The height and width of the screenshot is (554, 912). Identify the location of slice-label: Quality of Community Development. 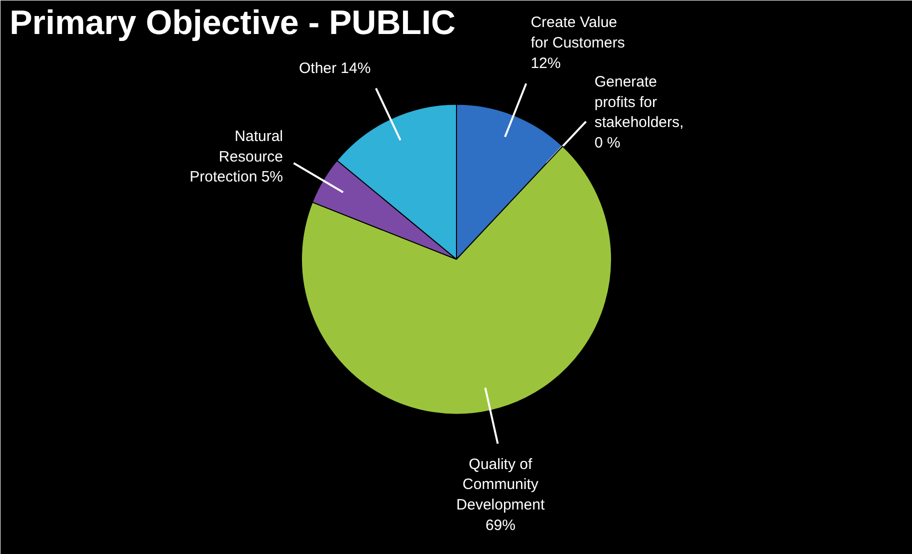
(501, 485).